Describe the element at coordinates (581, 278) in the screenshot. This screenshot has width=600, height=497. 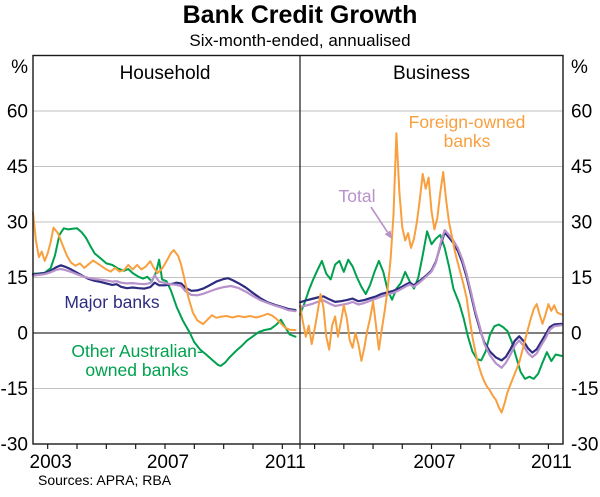
I see `y-label-right-15: 15` at that location.